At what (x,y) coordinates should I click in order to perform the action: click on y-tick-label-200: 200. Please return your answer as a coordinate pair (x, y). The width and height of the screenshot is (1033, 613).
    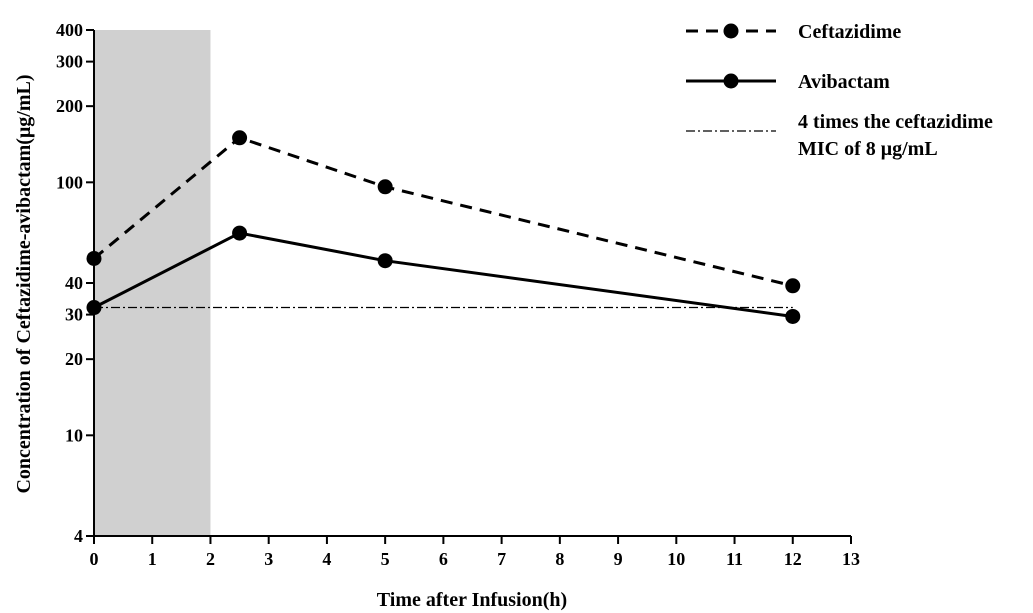
    Looking at the image, I should click on (69, 106).